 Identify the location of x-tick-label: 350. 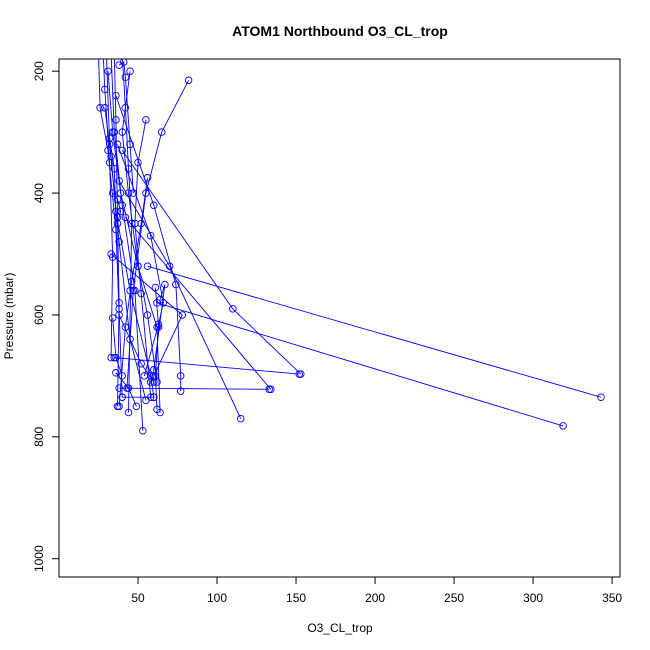
(612, 598).